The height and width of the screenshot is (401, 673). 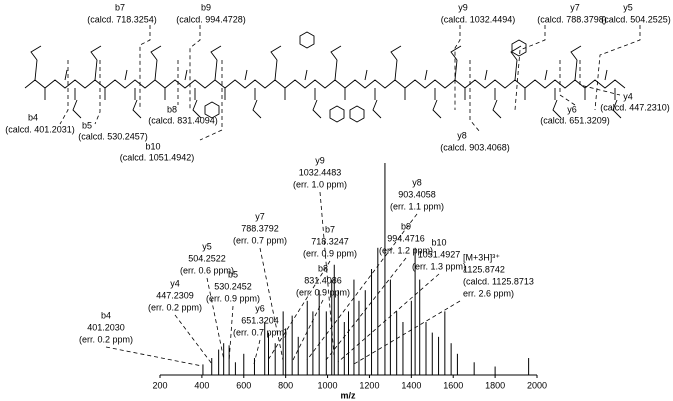 What do you see at coordinates (439, 266) in the screenshot?
I see `peak-label: (err. 1.3 ppm)` at bounding box center [439, 266].